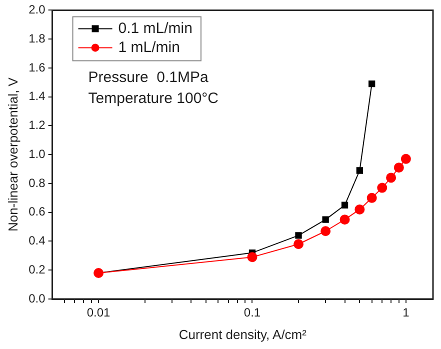 This screenshot has width=441, height=349. Describe the element at coordinates (406, 313) in the screenshot. I see `x-tick-label: 1` at that location.